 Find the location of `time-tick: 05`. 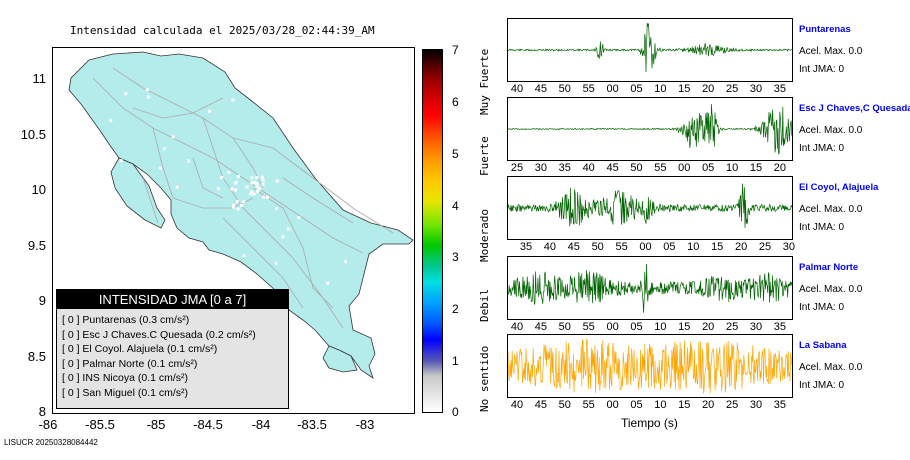

time-tick: 05 is located at coordinates (708, 168).